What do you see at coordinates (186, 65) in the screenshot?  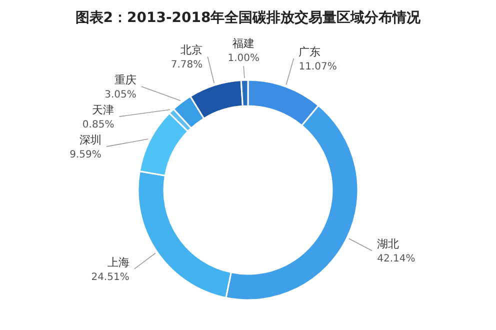 I see `data-label: 7.78%` at bounding box center [186, 65].